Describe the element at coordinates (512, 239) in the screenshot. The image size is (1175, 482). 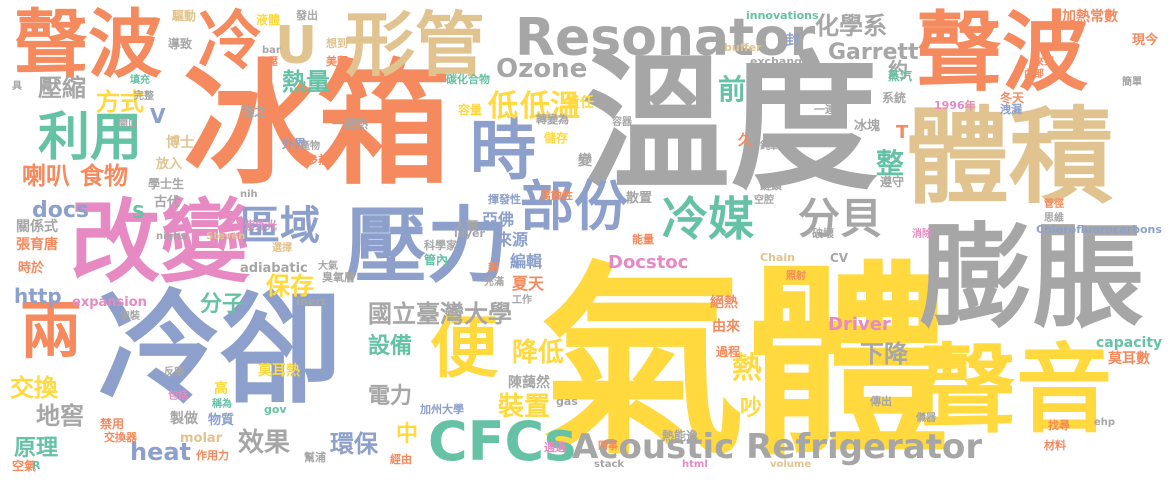
I see `word-laiyuan: 來源` at that location.